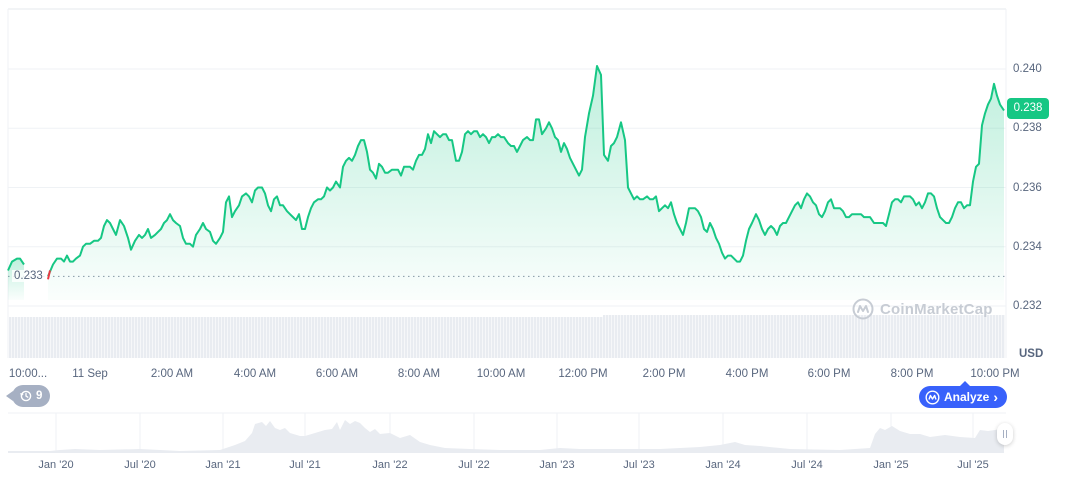 The image size is (1072, 477). Describe the element at coordinates (996, 397) in the screenshot. I see `chevron-right-icon: ›` at that location.